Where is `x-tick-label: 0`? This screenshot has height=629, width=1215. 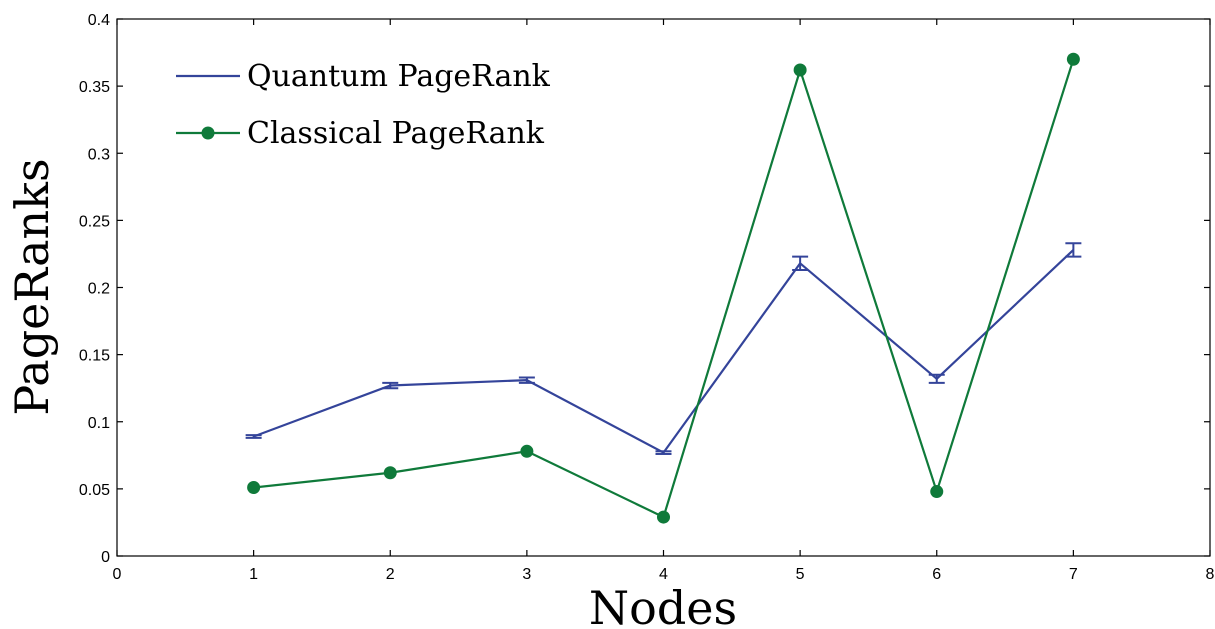 x-tick-label: 0 is located at coordinates (117, 574).